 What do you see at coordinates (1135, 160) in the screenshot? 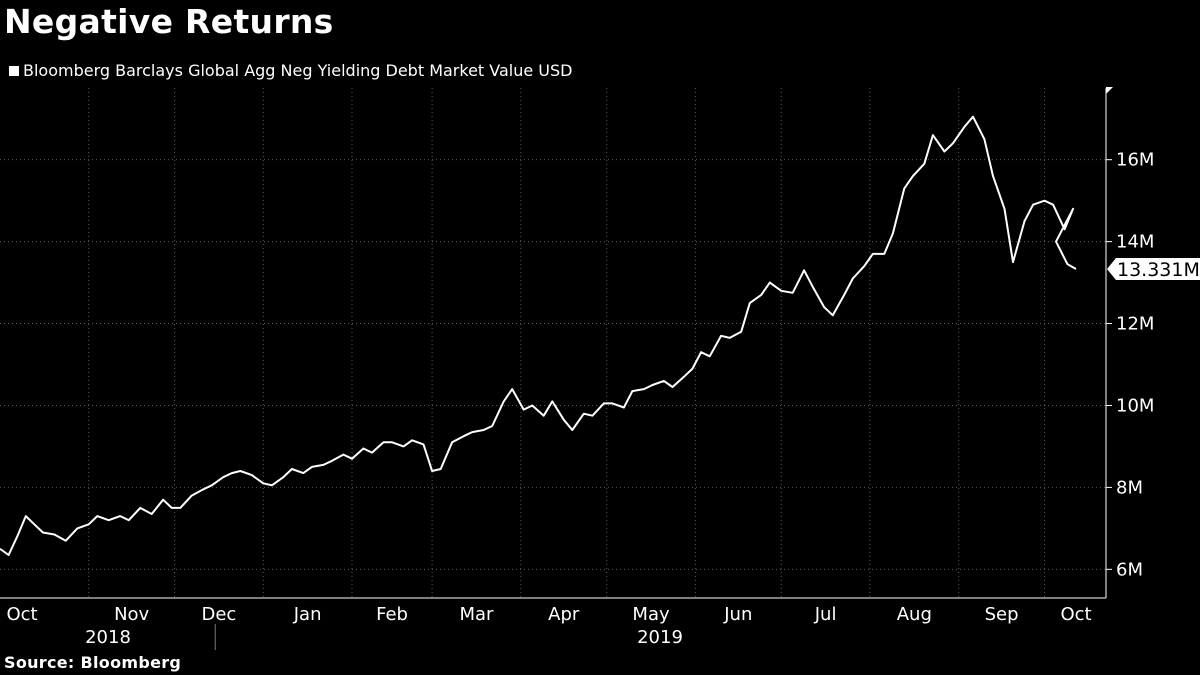
I see `y-tick-label: 16M` at bounding box center [1135, 160].